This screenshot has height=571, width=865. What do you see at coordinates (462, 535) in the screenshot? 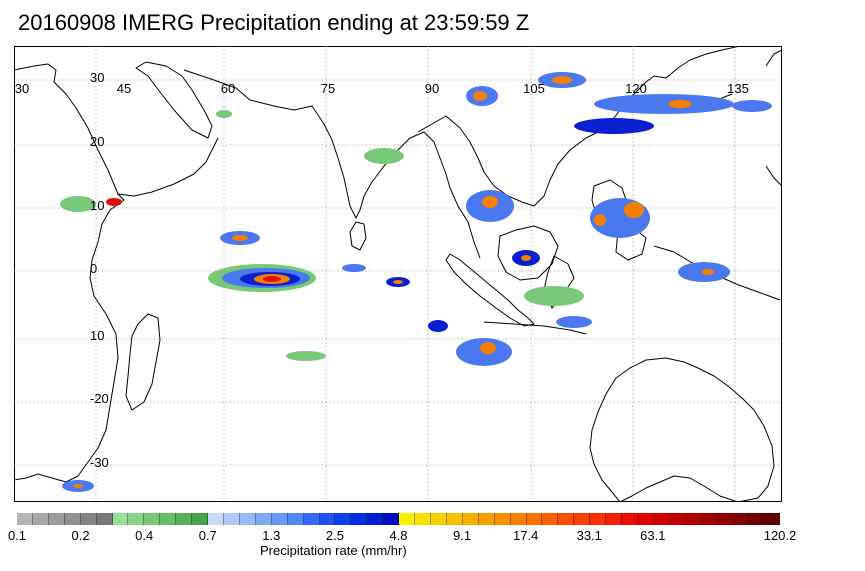
I see `colorbar-tick-label: 9.1` at bounding box center [462, 535].